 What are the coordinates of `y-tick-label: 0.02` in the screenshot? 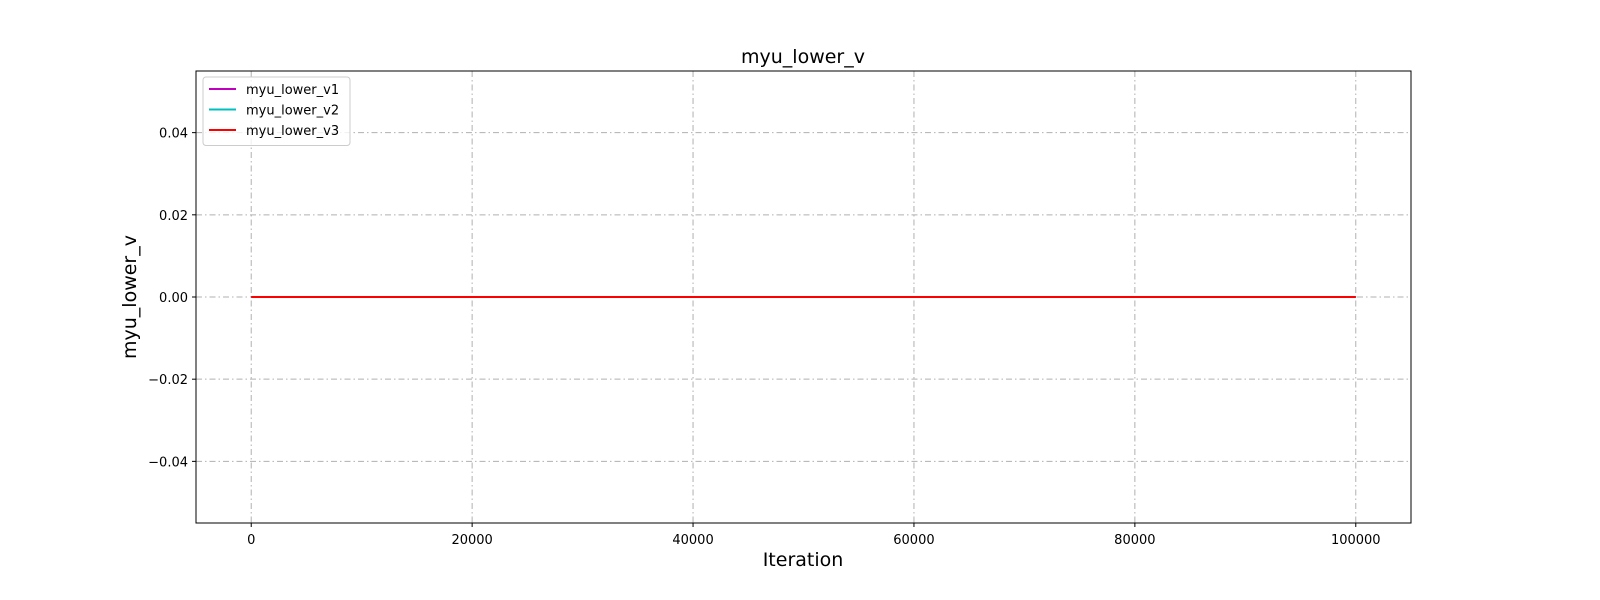 It's located at (173, 216).